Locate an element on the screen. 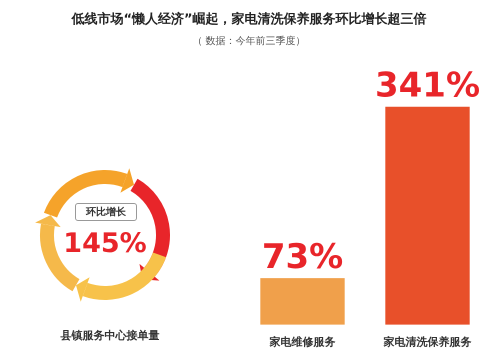  x-tick-label: 家电维修服务 is located at coordinates (302, 341).